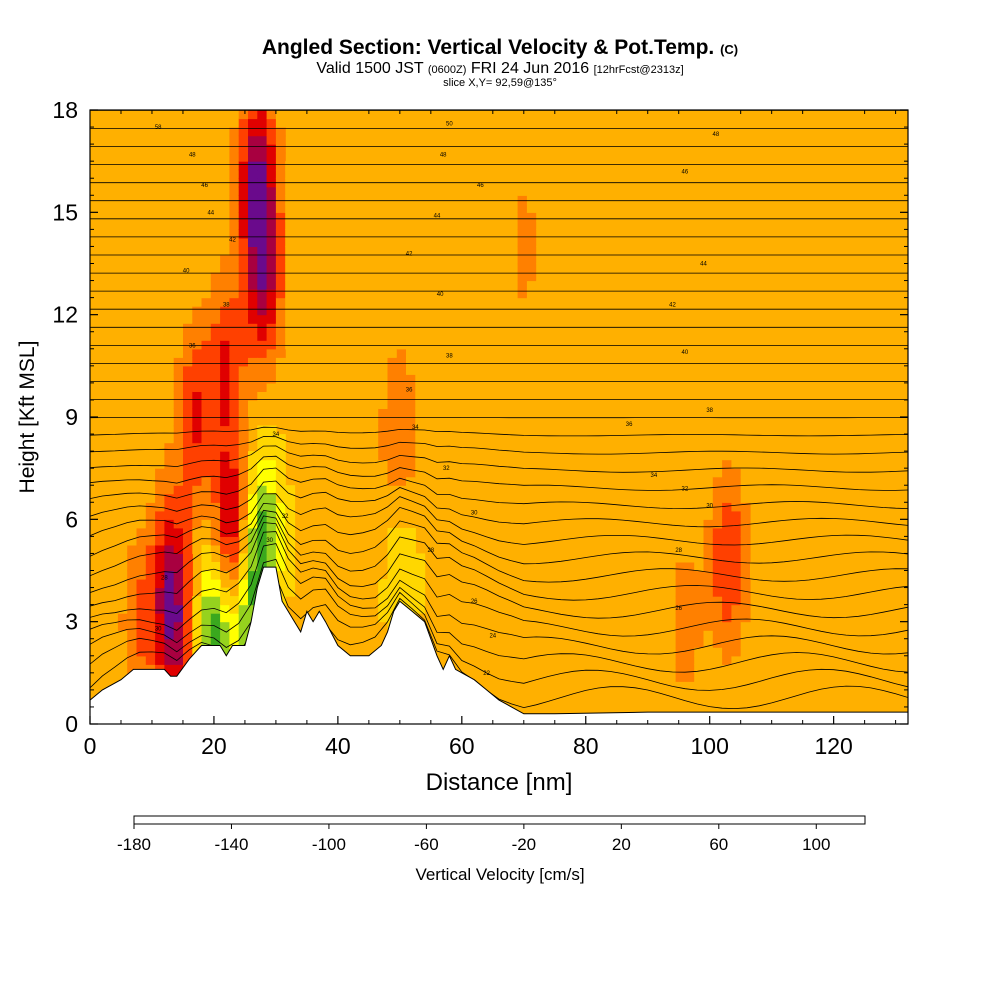  What do you see at coordinates (71, 622) in the screenshot?
I see `y-tick-label: 3` at bounding box center [71, 622].